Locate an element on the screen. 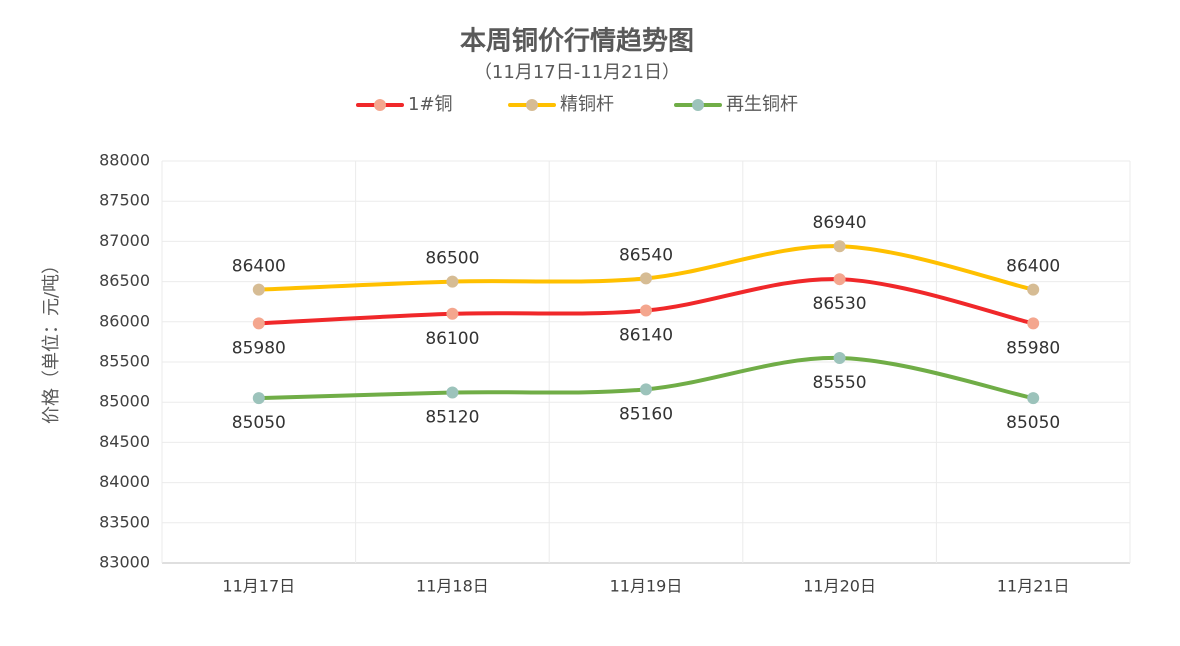 This screenshot has height=646, width=1180. y-tick-label: 86000 is located at coordinates (124, 320).